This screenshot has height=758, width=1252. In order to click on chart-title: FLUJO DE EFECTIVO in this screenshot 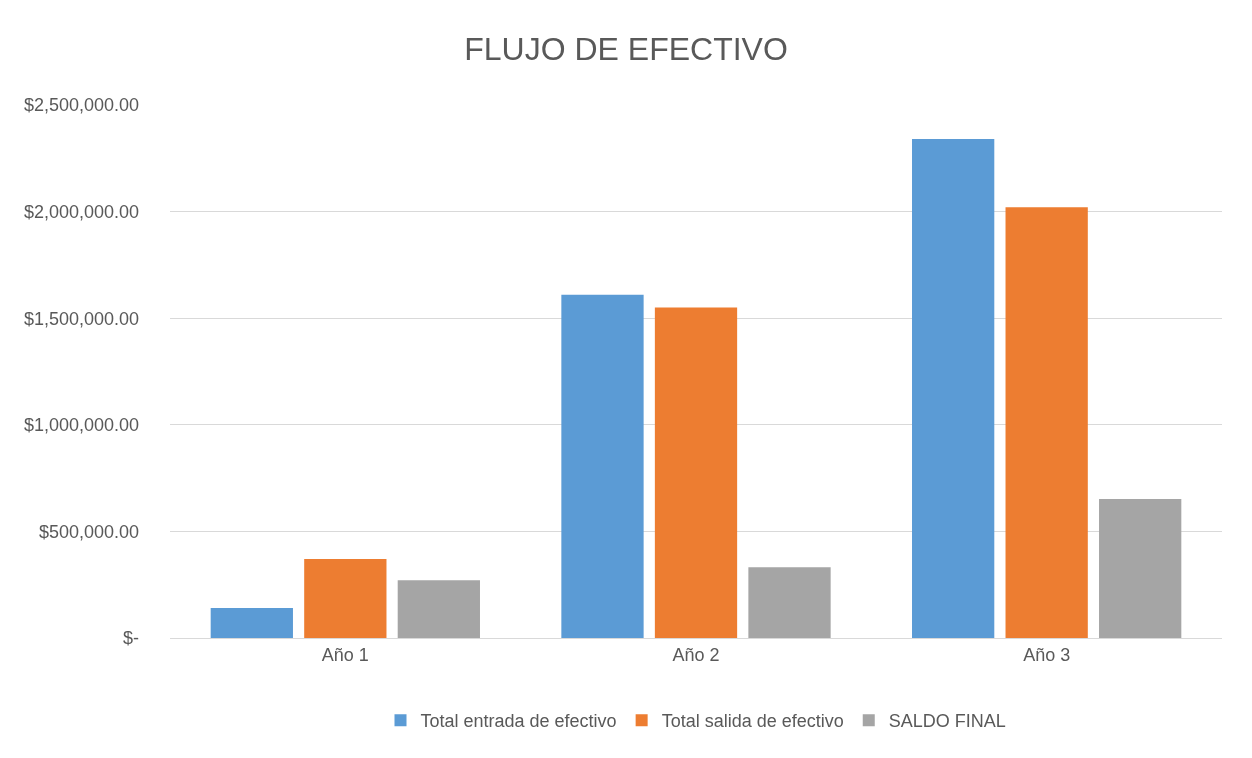, I will do `click(626, 49)`.